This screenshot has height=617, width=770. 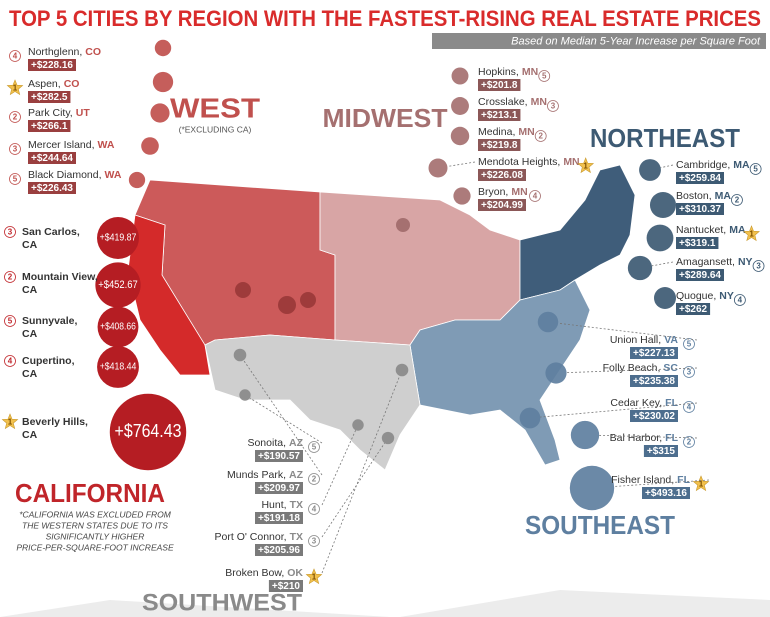 What do you see at coordinates (635, 340) in the screenshot?
I see `city-name: Union Hall,` at bounding box center [635, 340].